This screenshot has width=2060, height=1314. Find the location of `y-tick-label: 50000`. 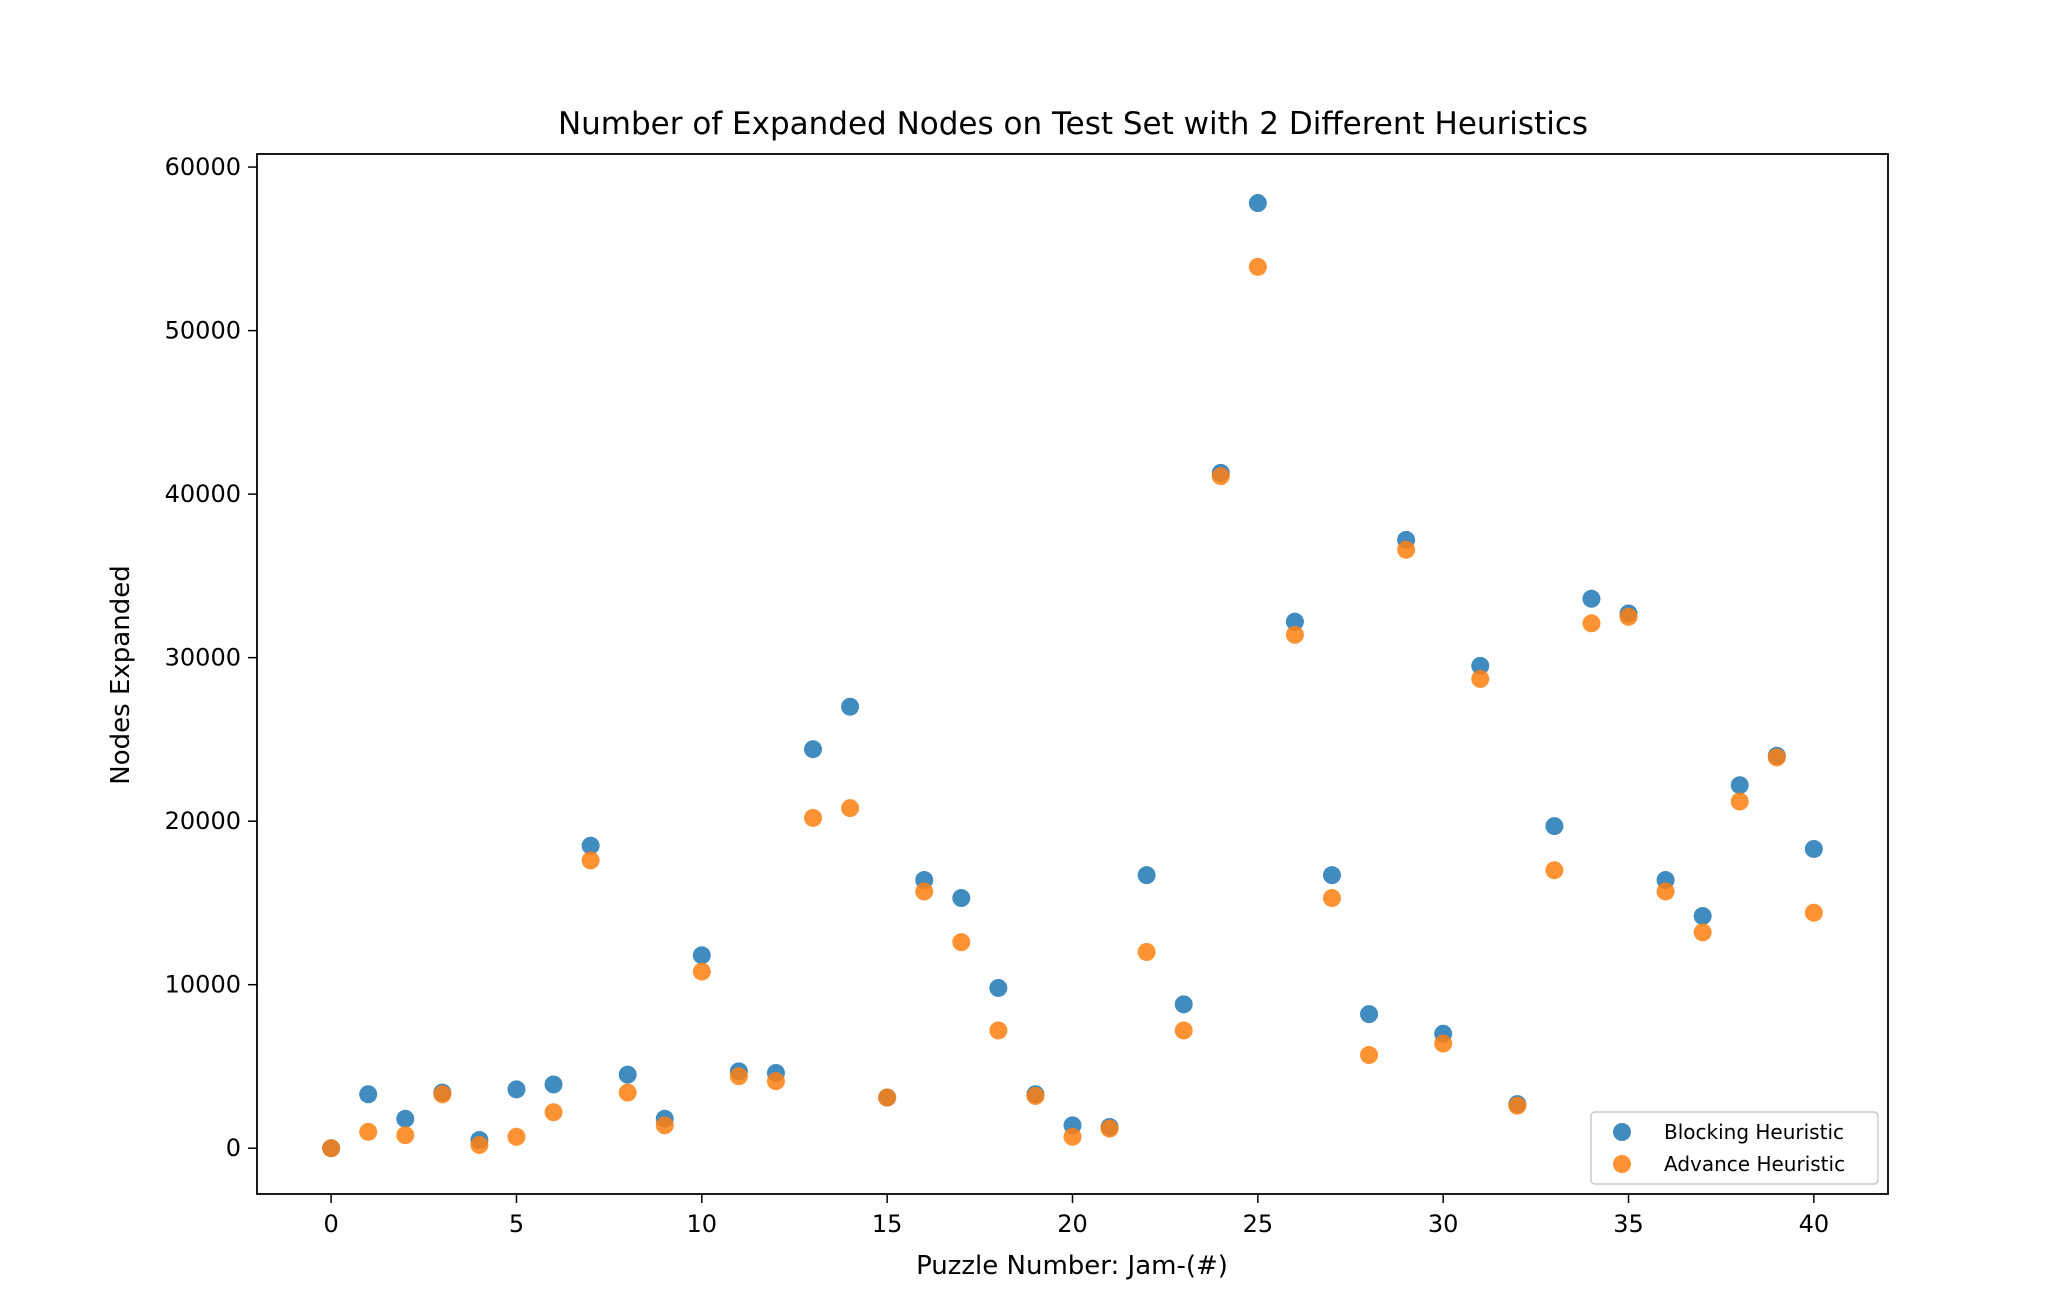

y-tick-label: 50000 is located at coordinates (203, 331).